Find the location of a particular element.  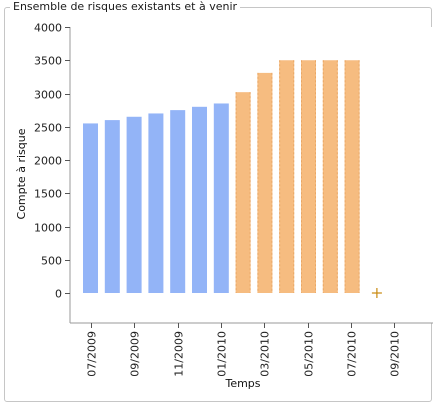

y-tick-label: 2000 is located at coordinates (48, 161).